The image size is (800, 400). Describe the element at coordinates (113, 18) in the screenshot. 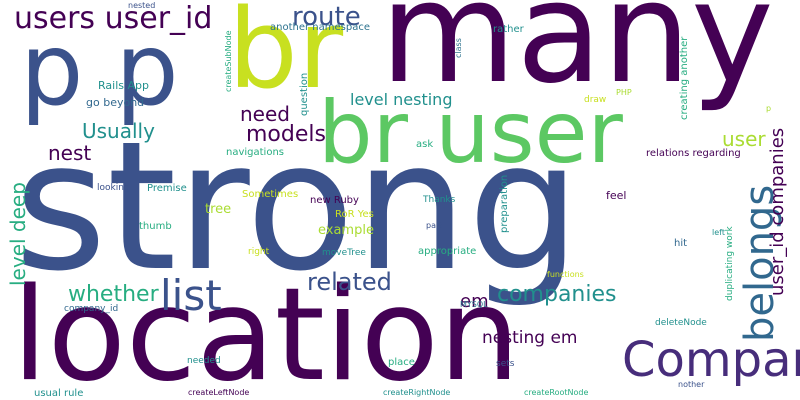

I see `word-users-user-id: users user_id` at that location.